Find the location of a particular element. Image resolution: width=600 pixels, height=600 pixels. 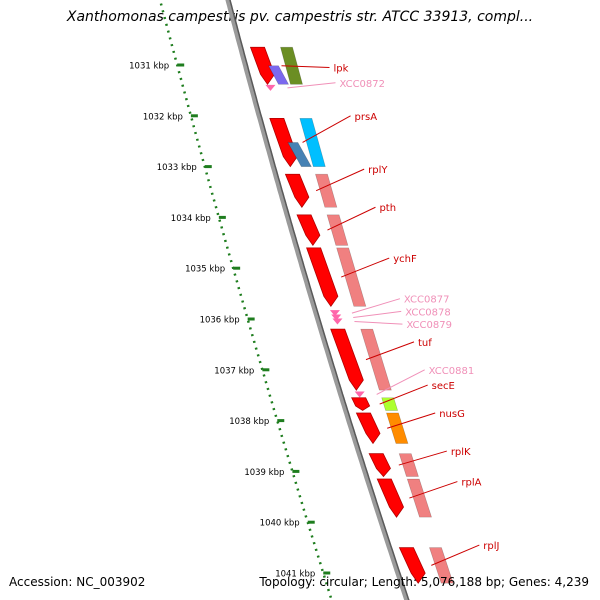

ruler-tick-label: 1035 kbp is located at coordinates (205, 270).